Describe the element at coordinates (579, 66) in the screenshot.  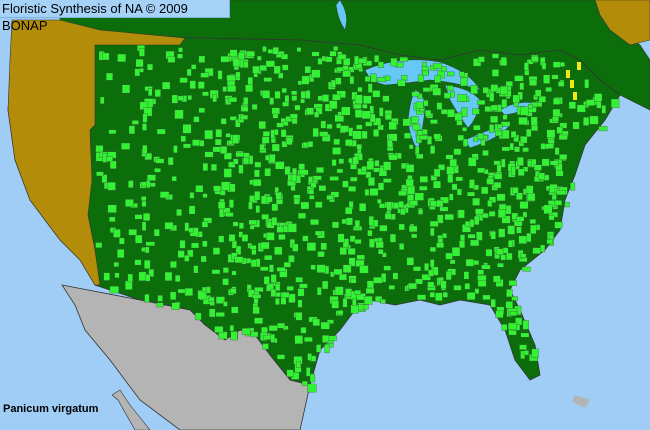
I see `rare-county` at that location.